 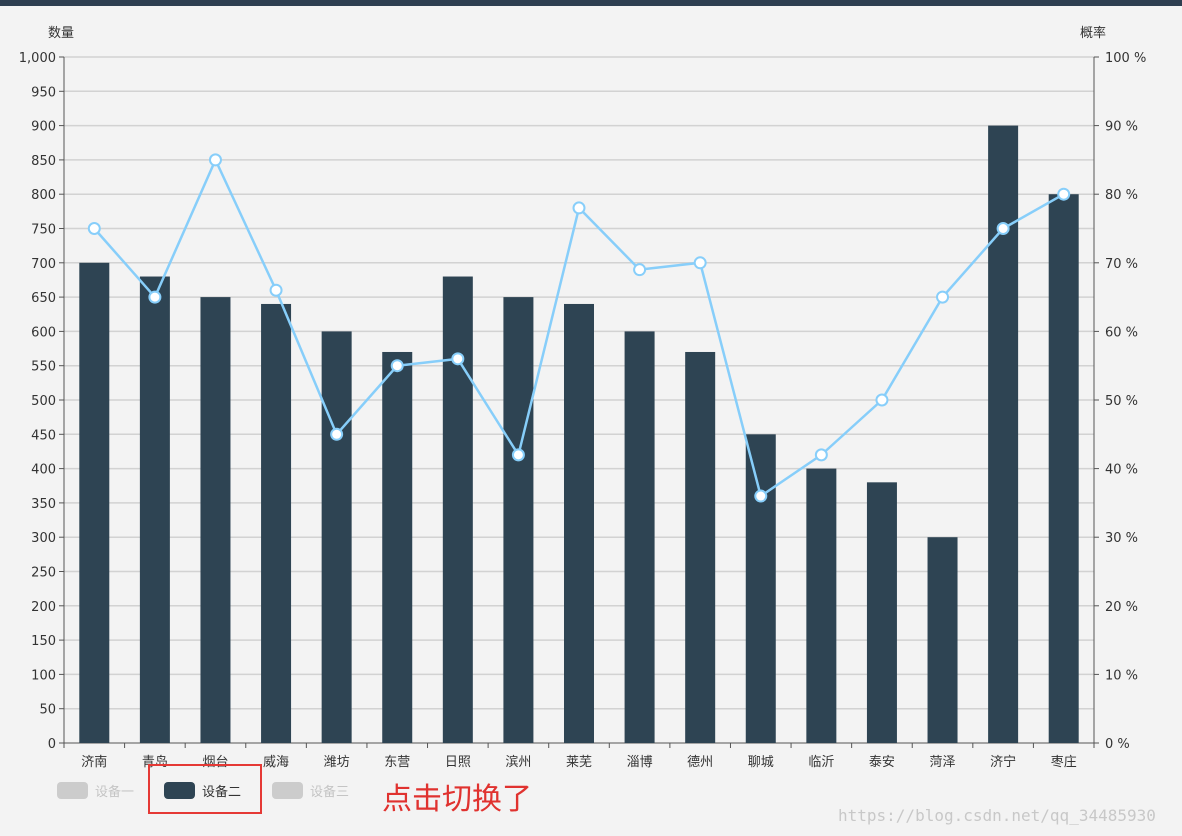 I want to click on legend-label: 设备二, so click(x=221, y=792).